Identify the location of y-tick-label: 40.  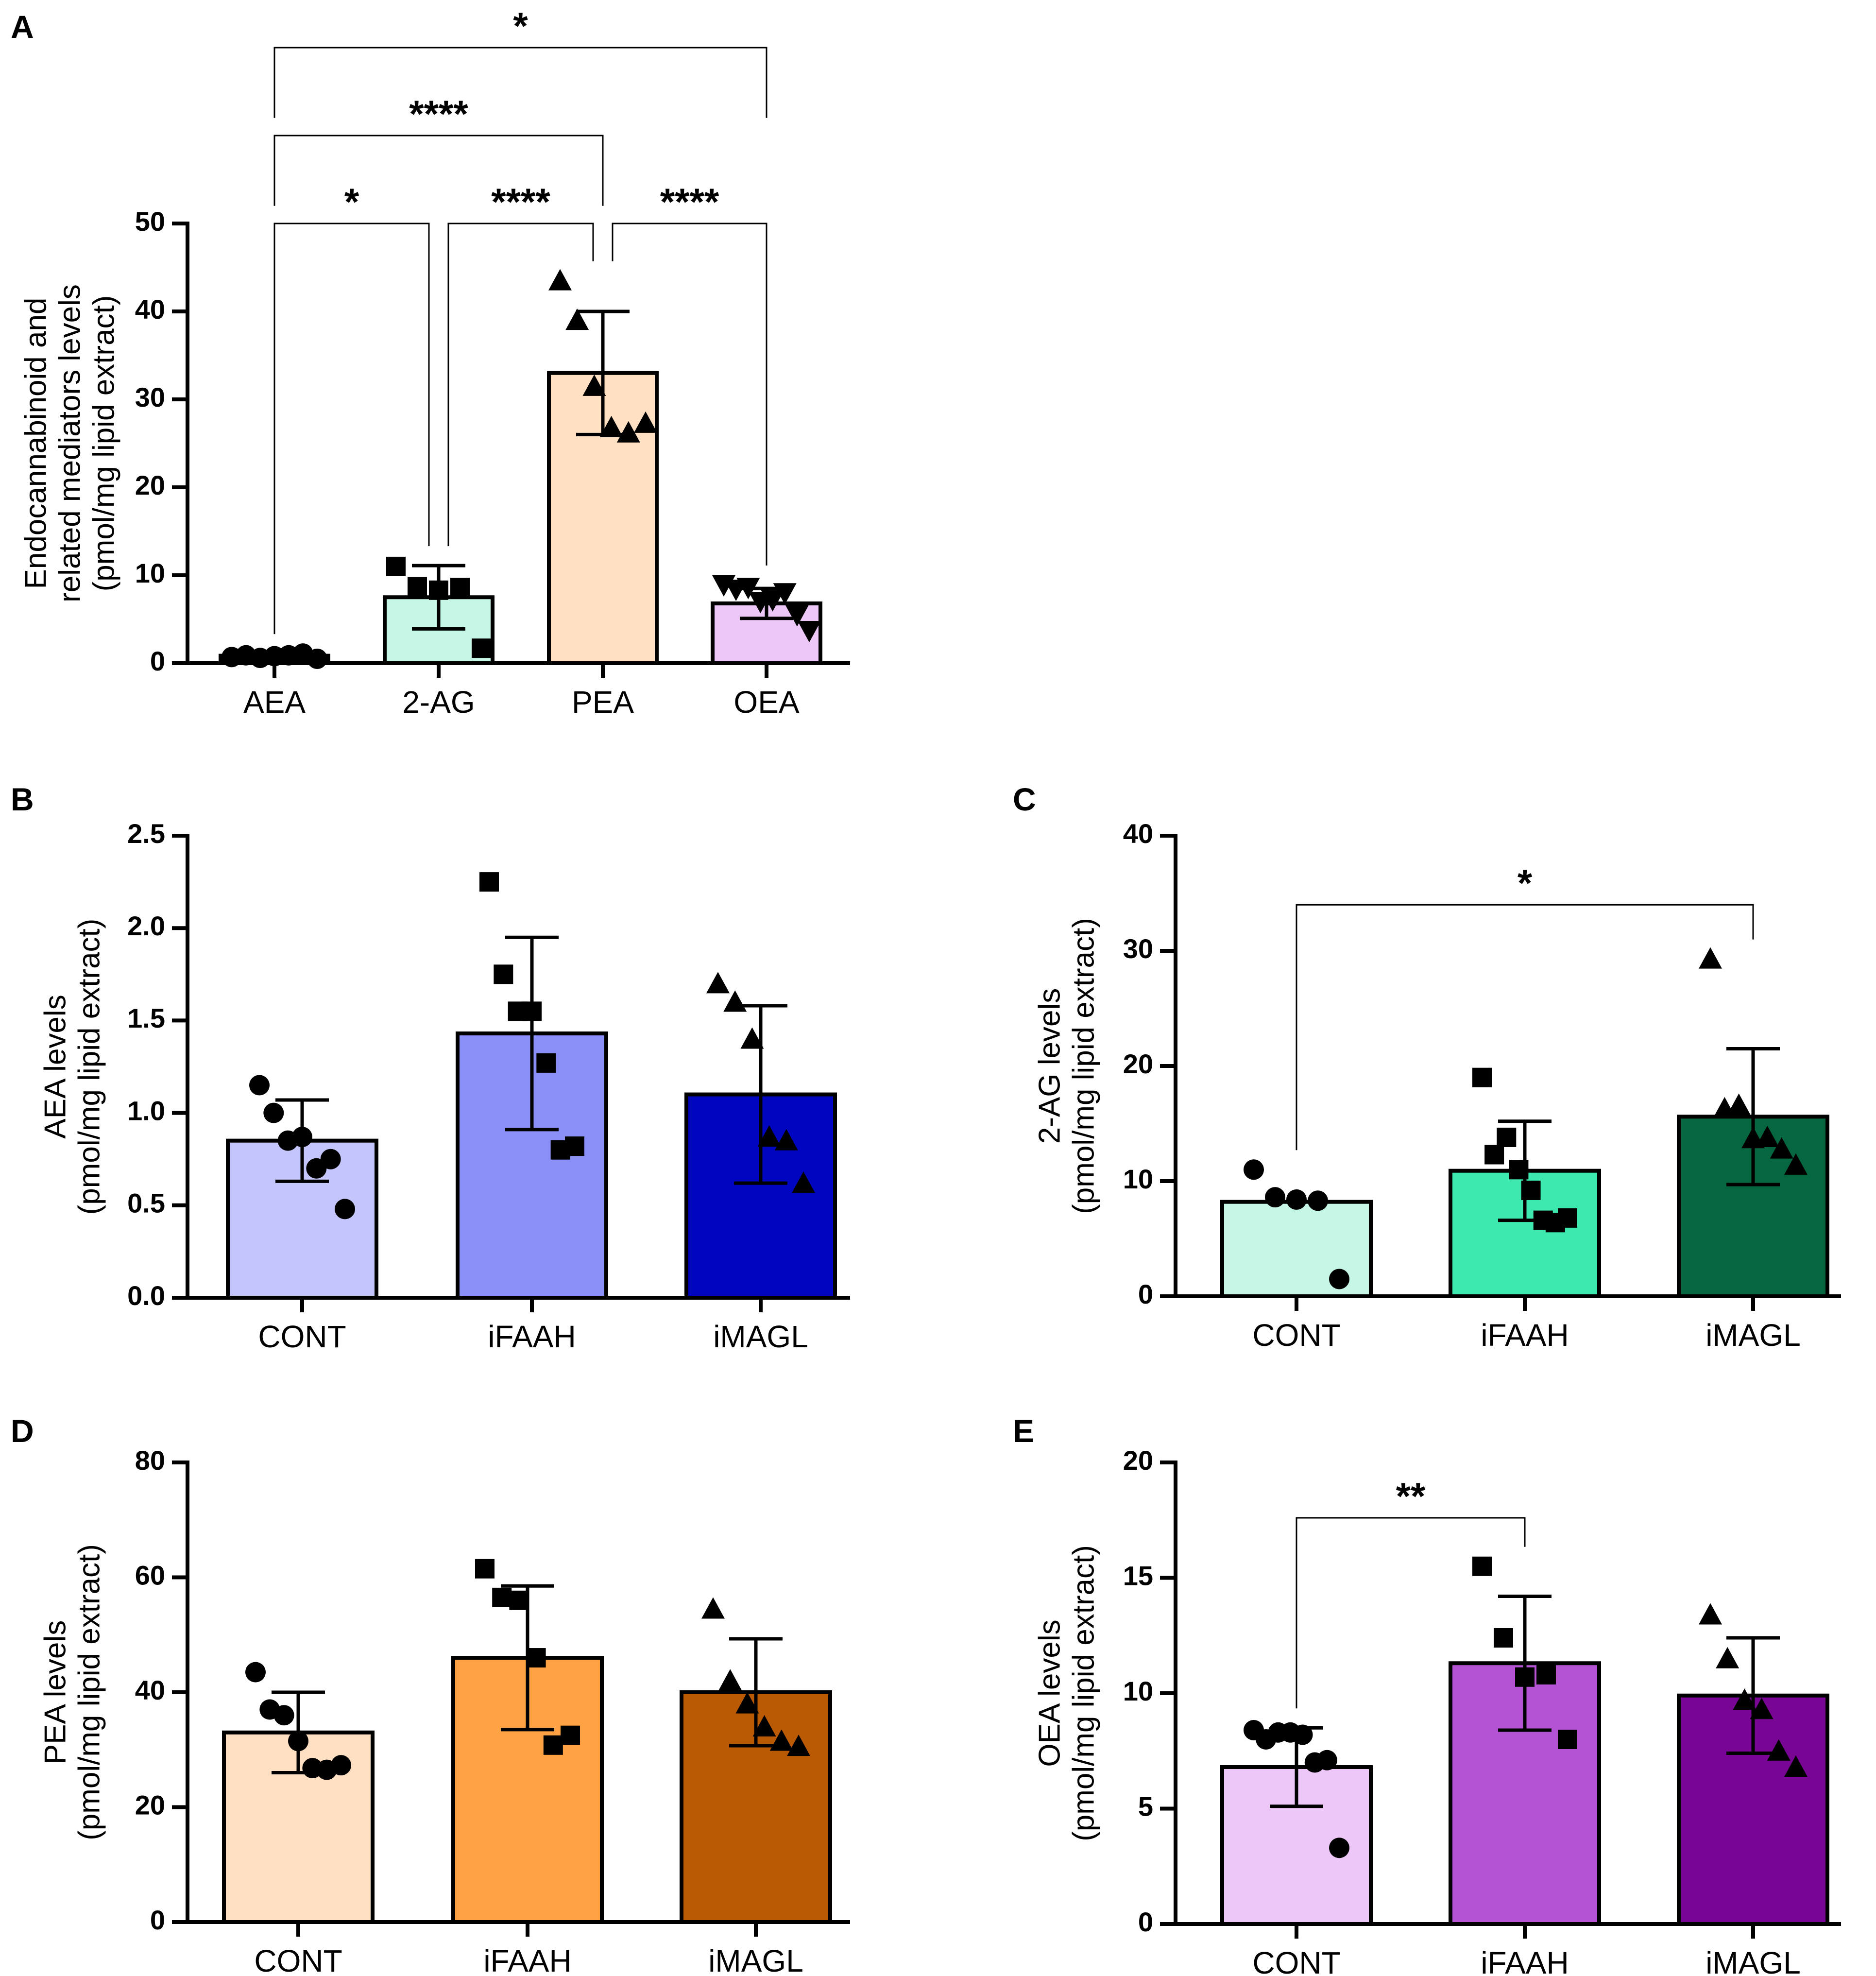
(150, 1690).